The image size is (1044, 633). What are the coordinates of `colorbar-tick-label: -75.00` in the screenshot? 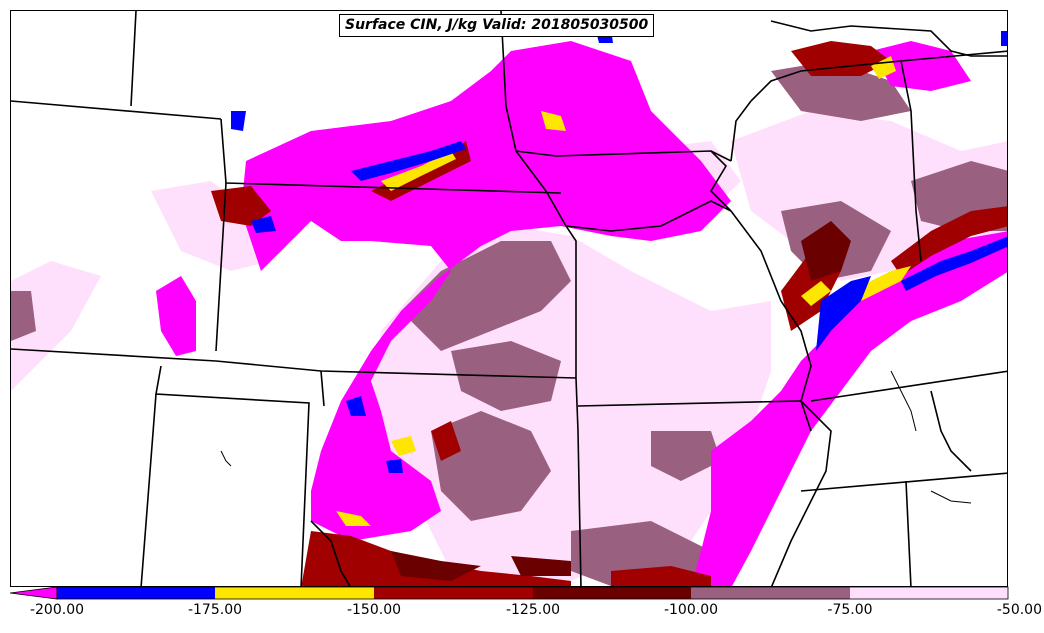 It's located at (850, 610).